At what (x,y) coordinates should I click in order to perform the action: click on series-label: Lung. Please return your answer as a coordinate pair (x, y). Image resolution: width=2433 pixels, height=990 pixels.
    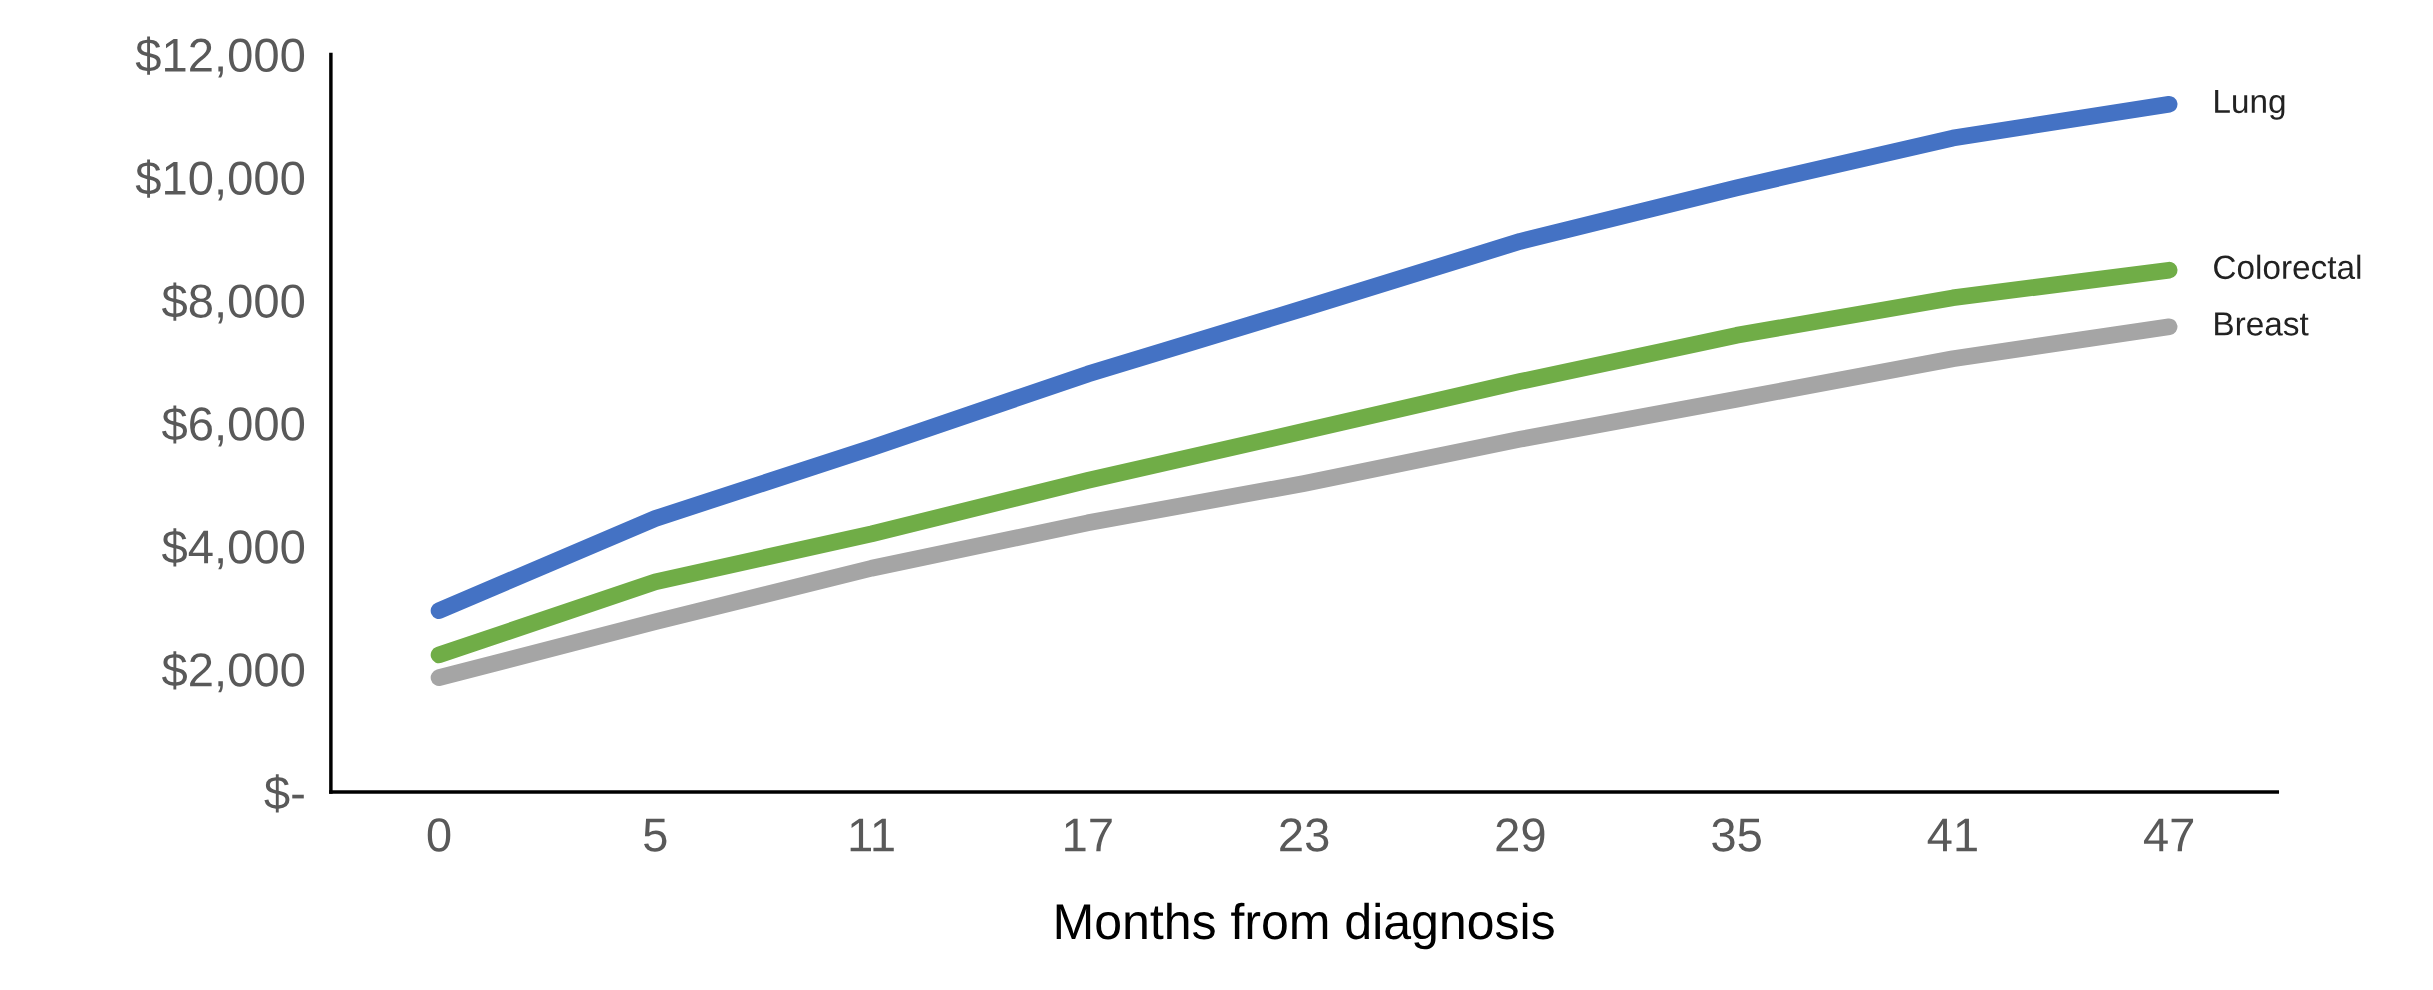
    Looking at the image, I should click on (2250, 104).